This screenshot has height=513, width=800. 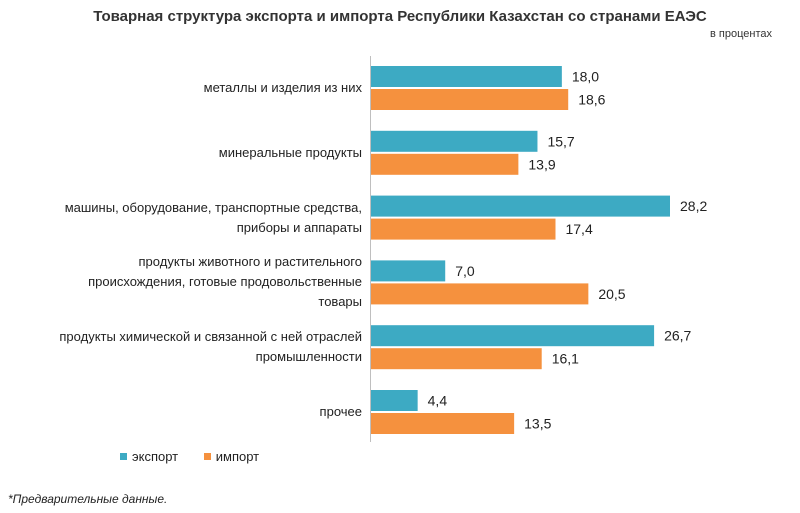 What do you see at coordinates (237, 456) in the screenshot?
I see `legend-label-import: импорт` at bounding box center [237, 456].